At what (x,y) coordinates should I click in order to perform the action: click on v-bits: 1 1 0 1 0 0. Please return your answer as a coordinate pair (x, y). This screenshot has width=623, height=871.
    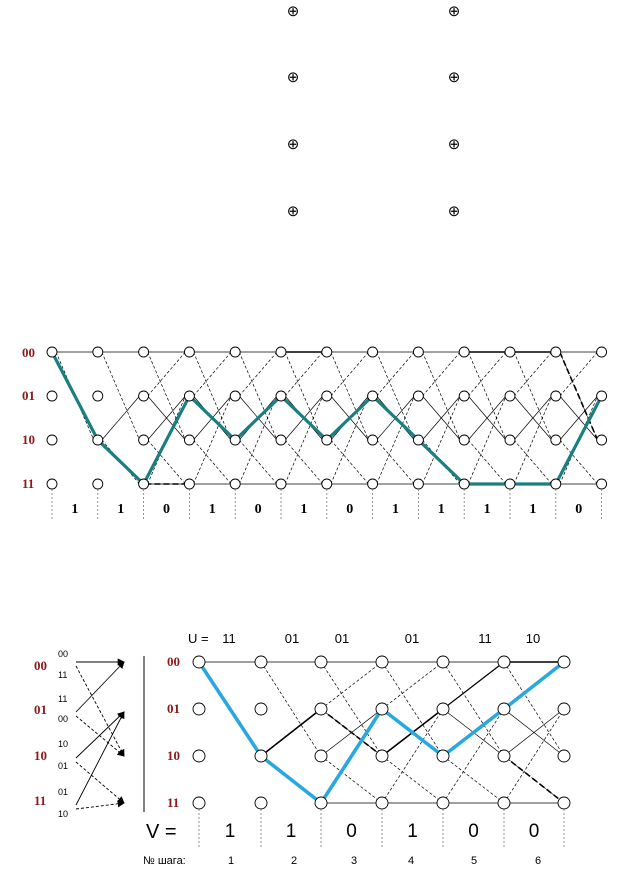
    Looking at the image, I should click on (381, 828).